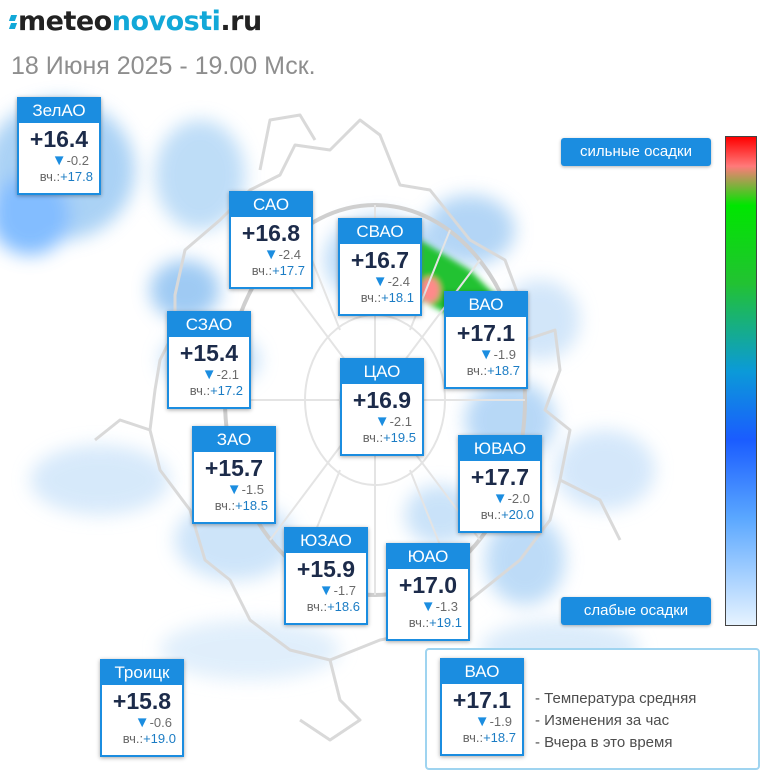  I want to click on precipitation-scale, so click(741, 381).